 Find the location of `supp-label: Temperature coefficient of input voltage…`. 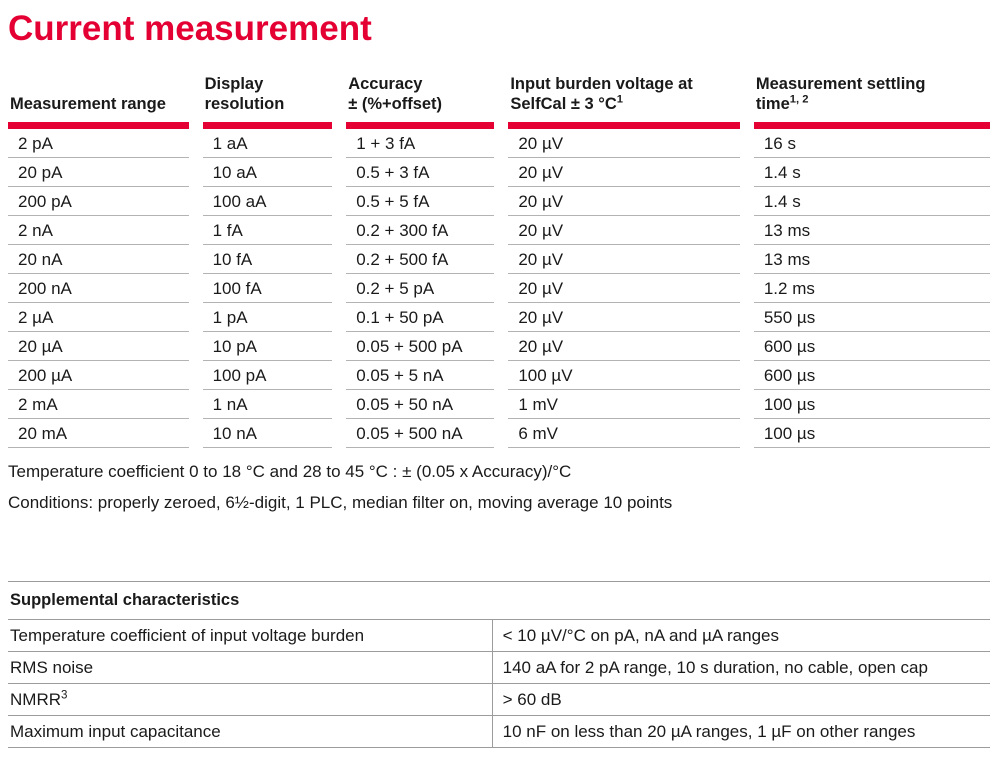

supp-label: Temperature coefficient of input voltage… is located at coordinates (250, 635).